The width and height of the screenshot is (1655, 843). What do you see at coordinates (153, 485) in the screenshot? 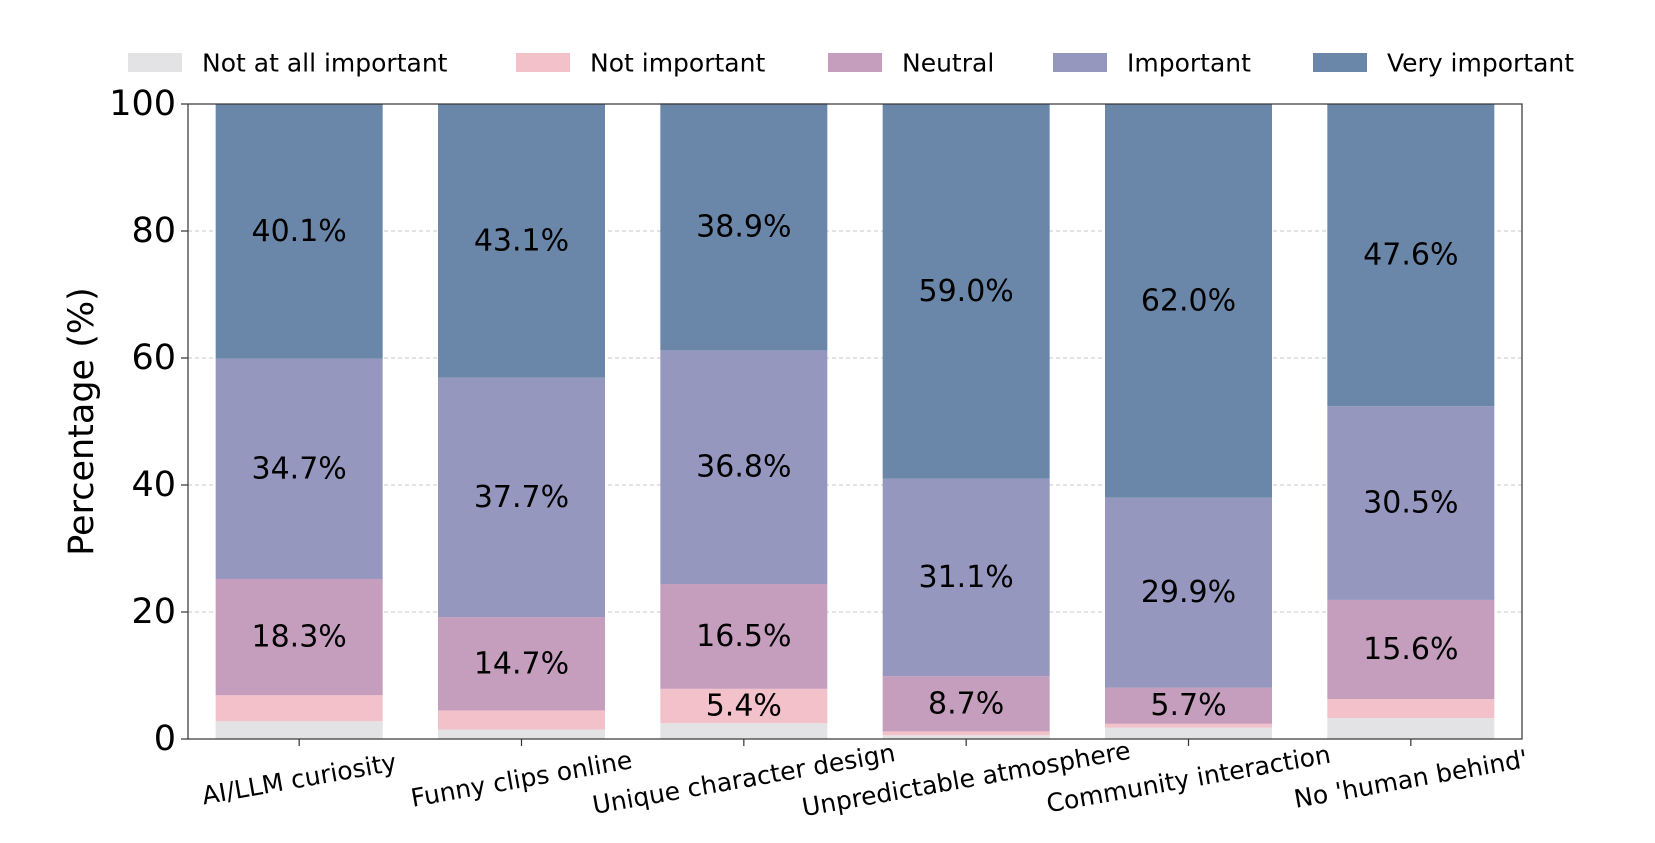
I see `y-tick-label: 40` at bounding box center [153, 485].